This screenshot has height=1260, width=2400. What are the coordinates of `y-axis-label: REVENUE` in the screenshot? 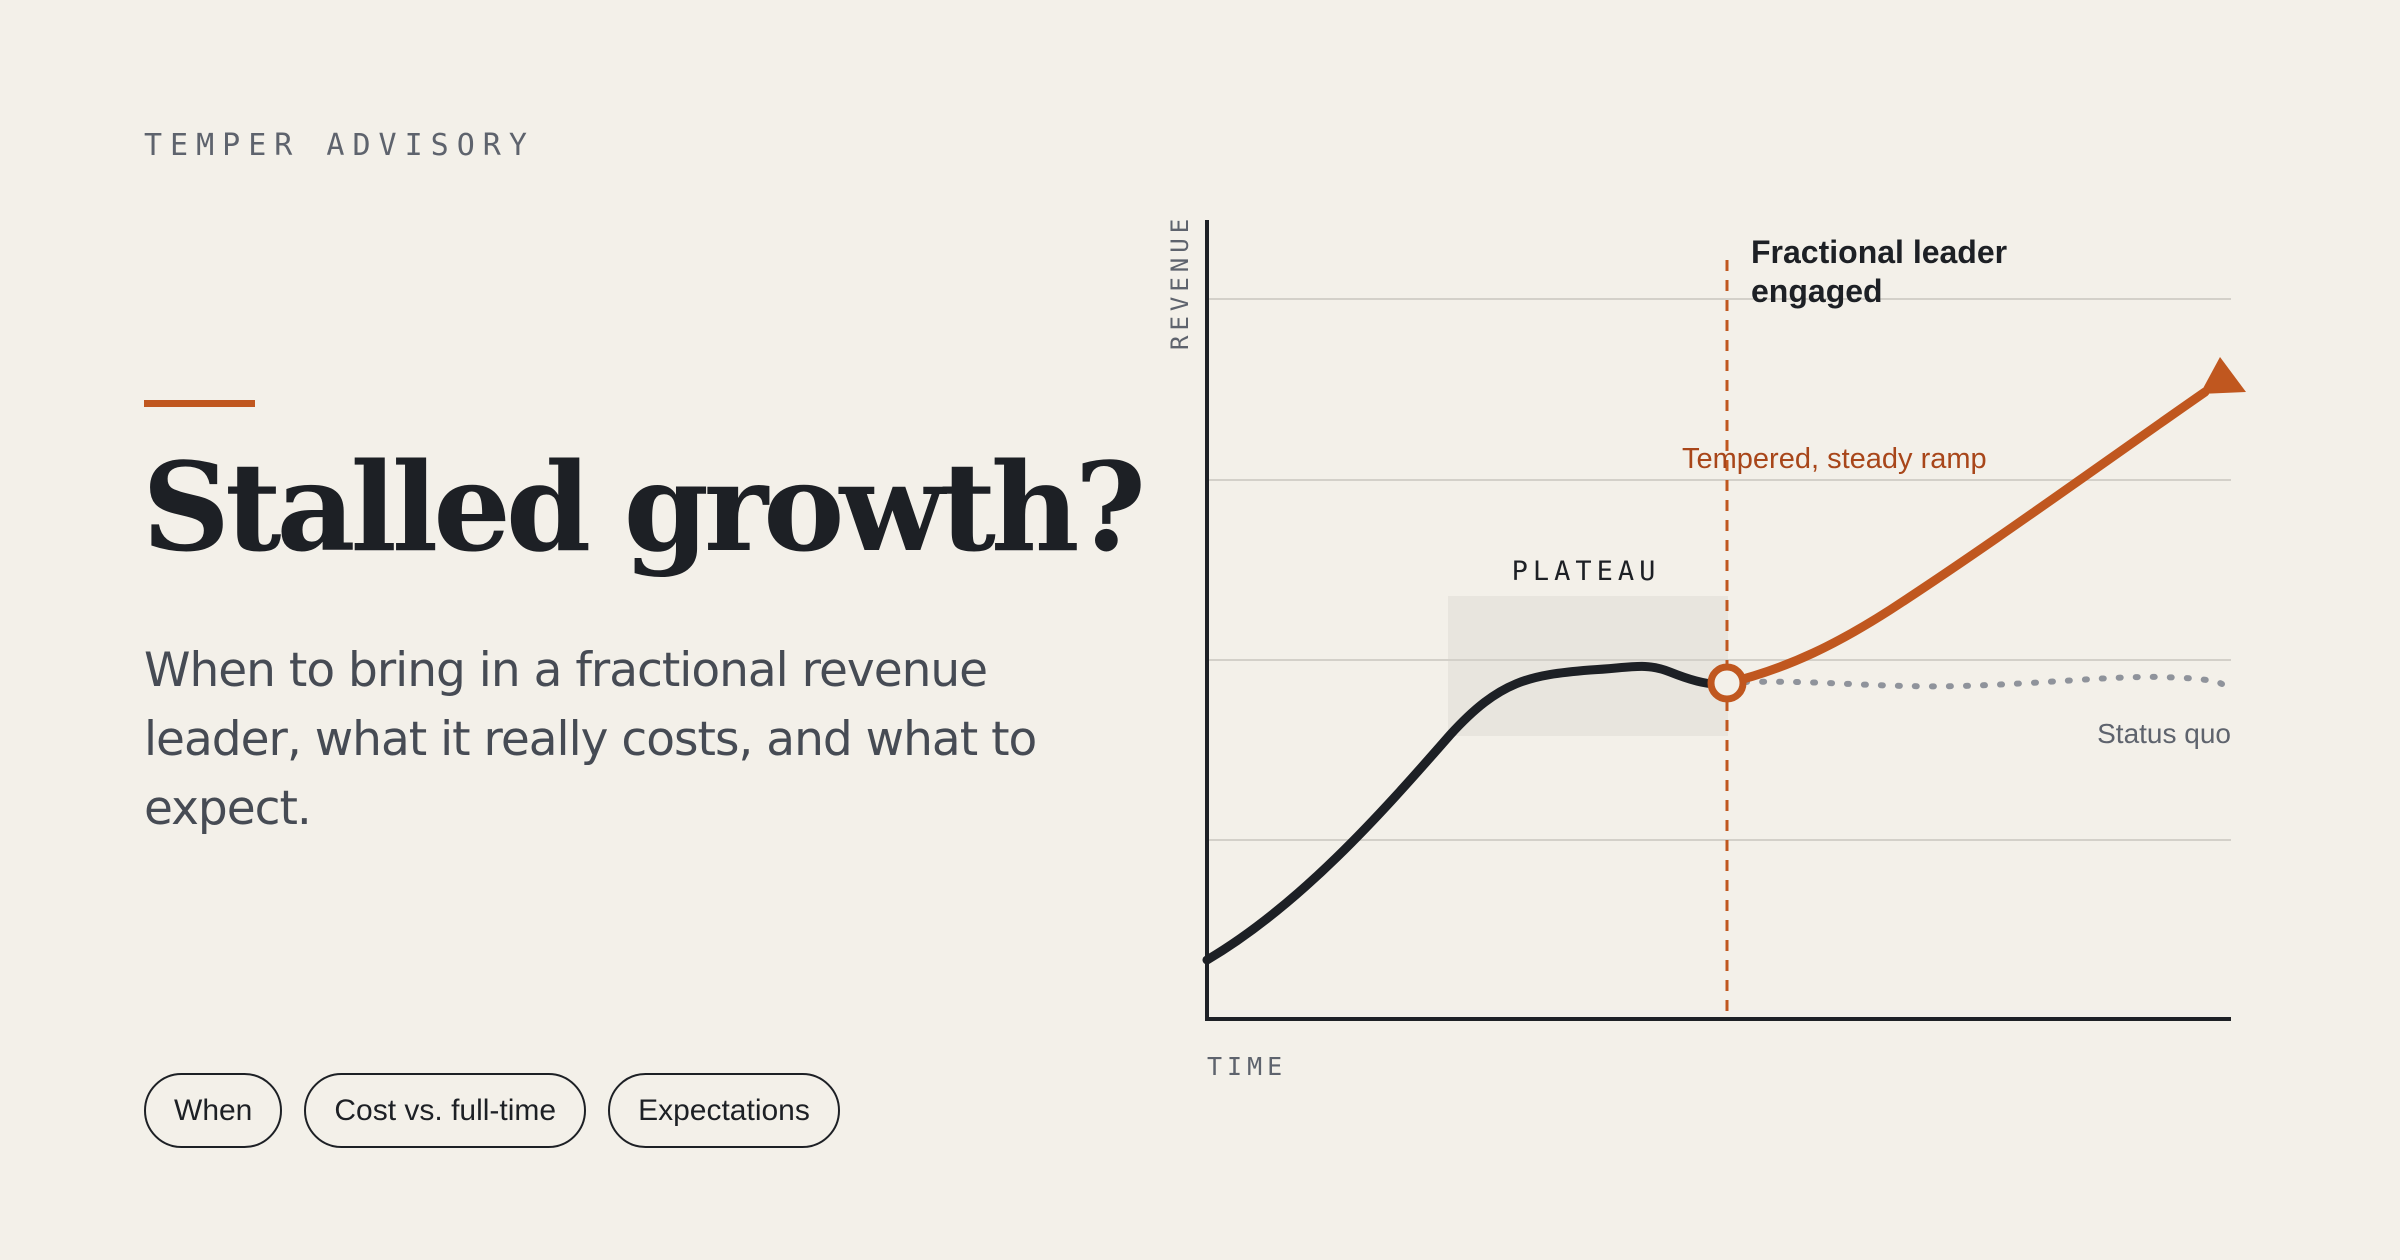 It's located at (1180, 282).